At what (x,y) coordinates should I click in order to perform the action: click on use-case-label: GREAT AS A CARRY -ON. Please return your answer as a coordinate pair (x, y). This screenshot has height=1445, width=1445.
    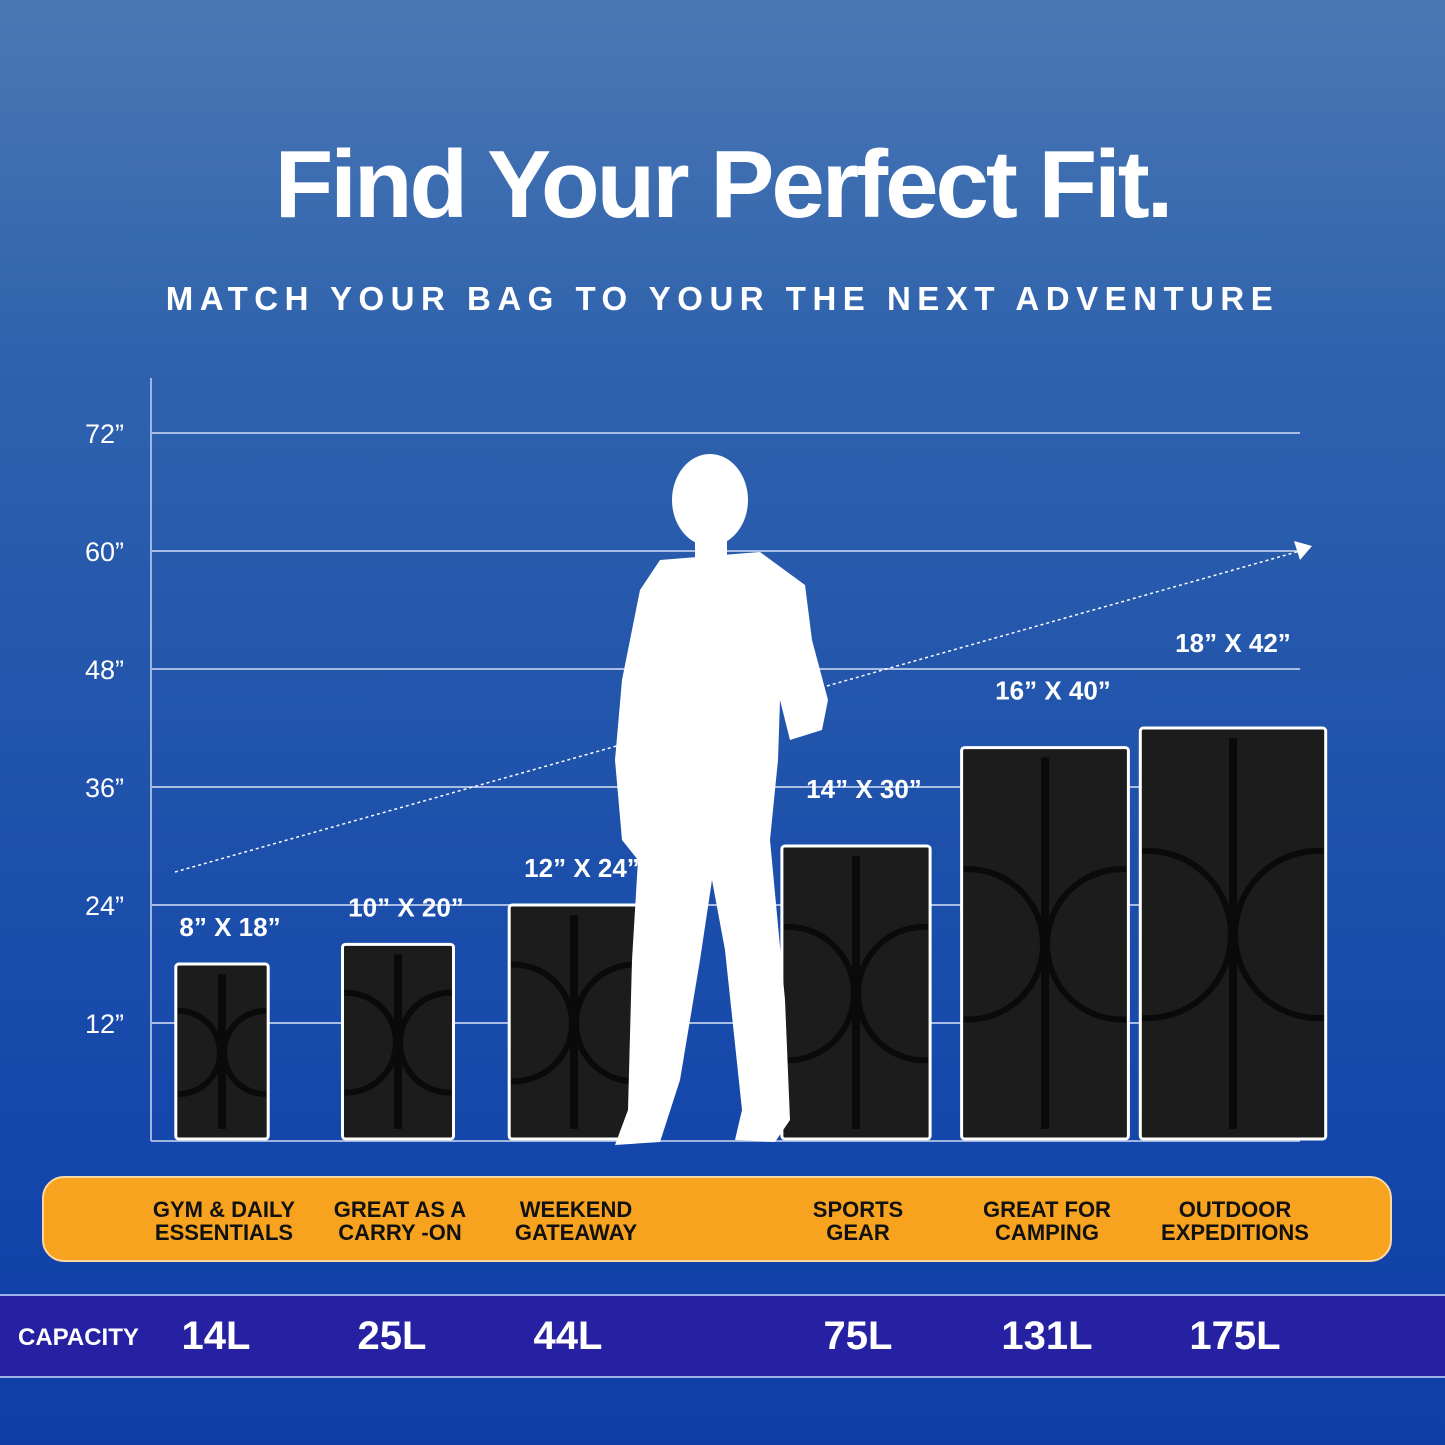
    Looking at the image, I should click on (400, 1221).